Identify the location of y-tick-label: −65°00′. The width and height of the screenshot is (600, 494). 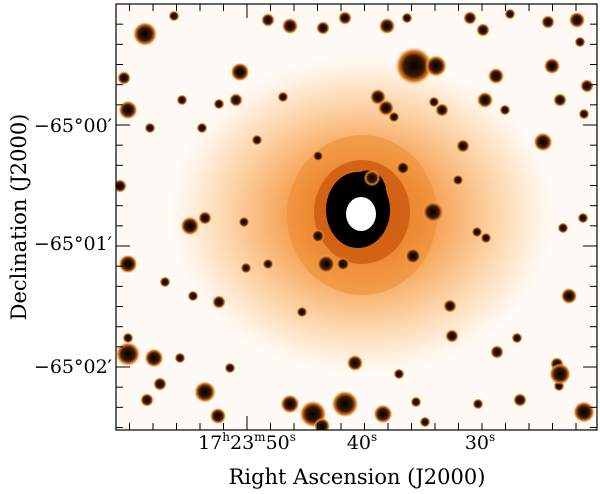
(73, 126).